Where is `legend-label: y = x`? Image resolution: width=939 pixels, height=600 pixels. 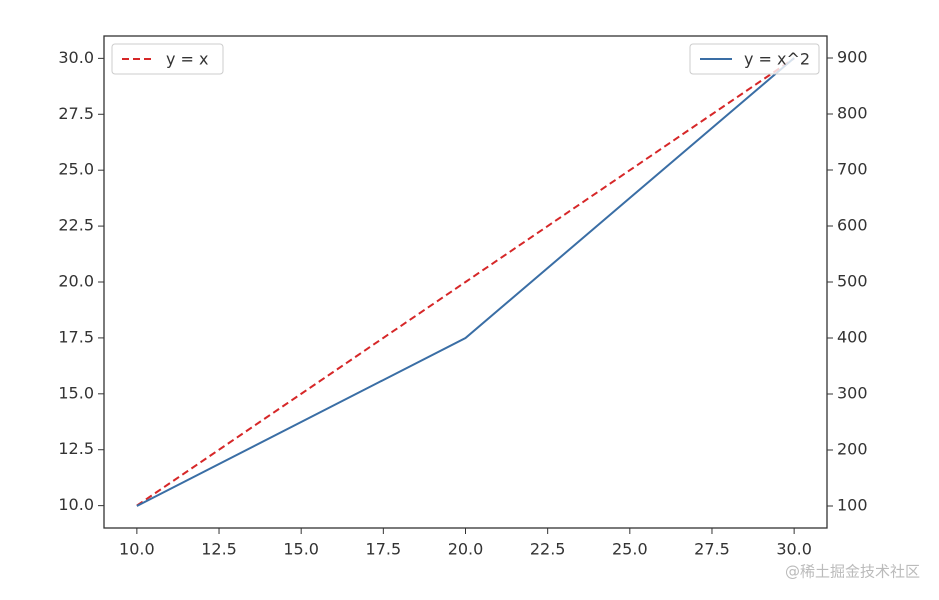 legend-label: y = x is located at coordinates (187, 59).